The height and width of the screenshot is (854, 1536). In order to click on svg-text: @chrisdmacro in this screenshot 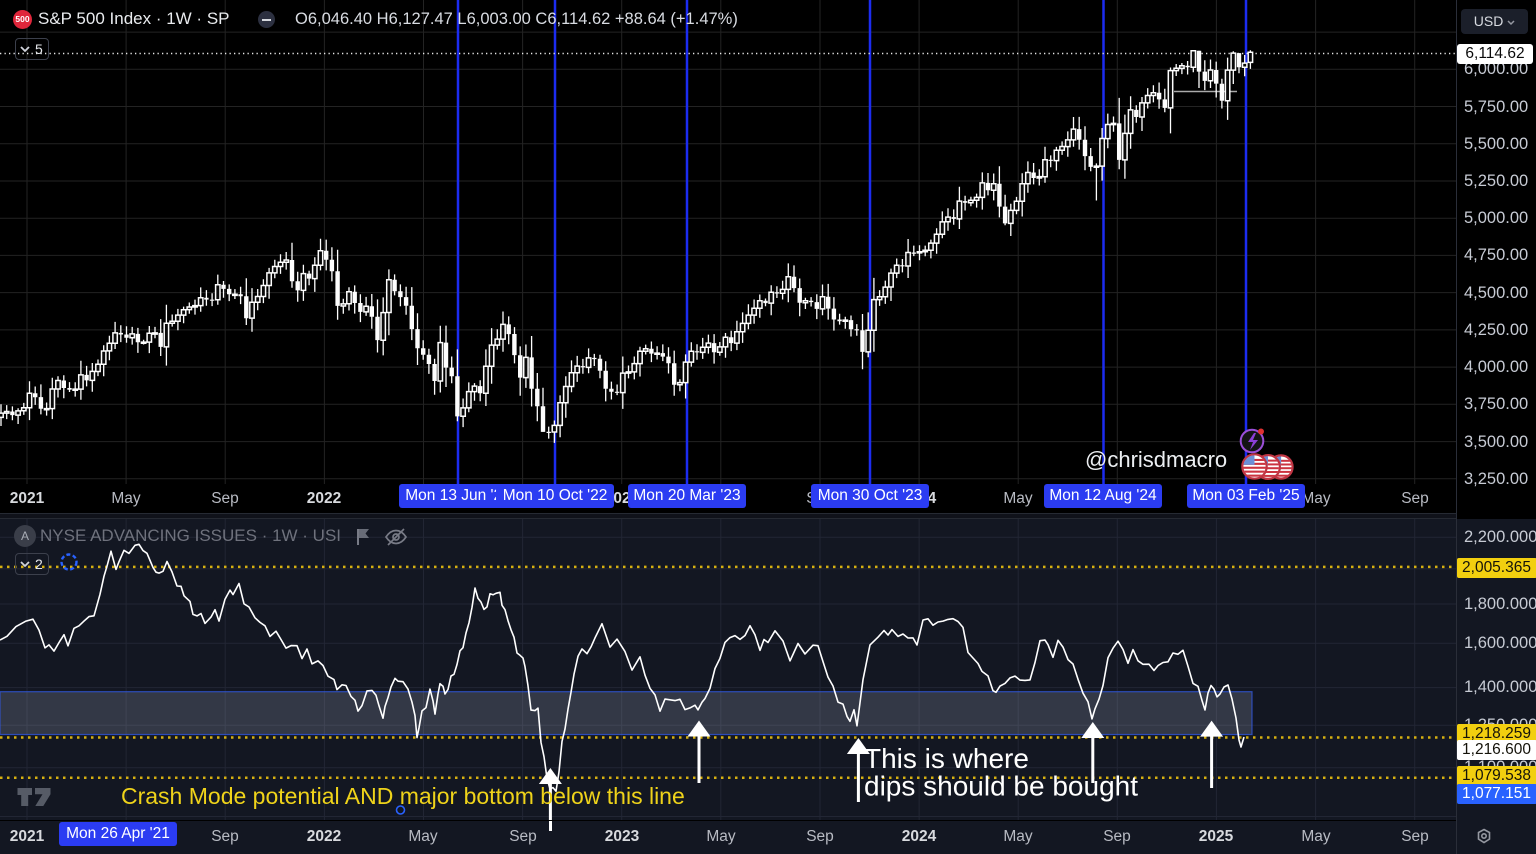, I will do `click(1156, 459)`.